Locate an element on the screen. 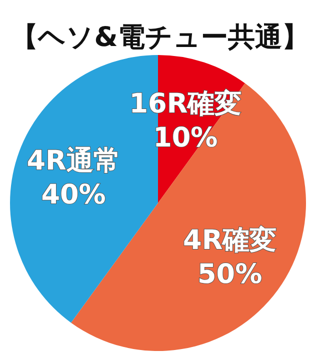 The height and width of the screenshot is (360, 320). data-label: 40% is located at coordinates (73, 195).